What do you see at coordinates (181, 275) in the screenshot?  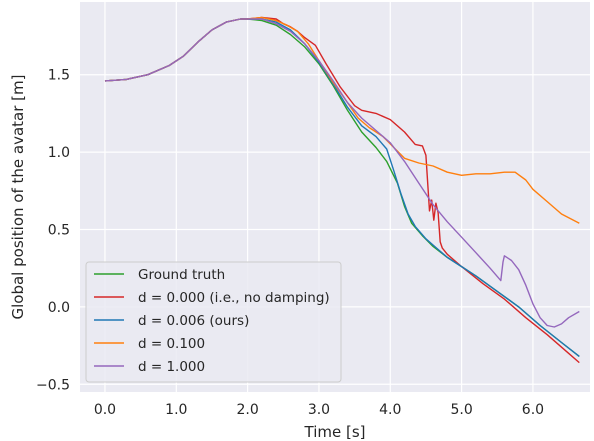 I see `legend-label: Ground truth` at bounding box center [181, 275].